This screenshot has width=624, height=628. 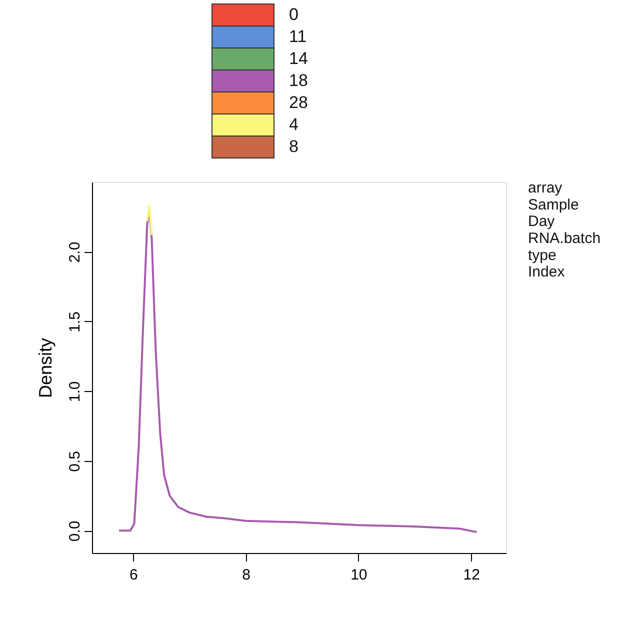 What do you see at coordinates (545, 187) in the screenshot?
I see `text: array` at bounding box center [545, 187].